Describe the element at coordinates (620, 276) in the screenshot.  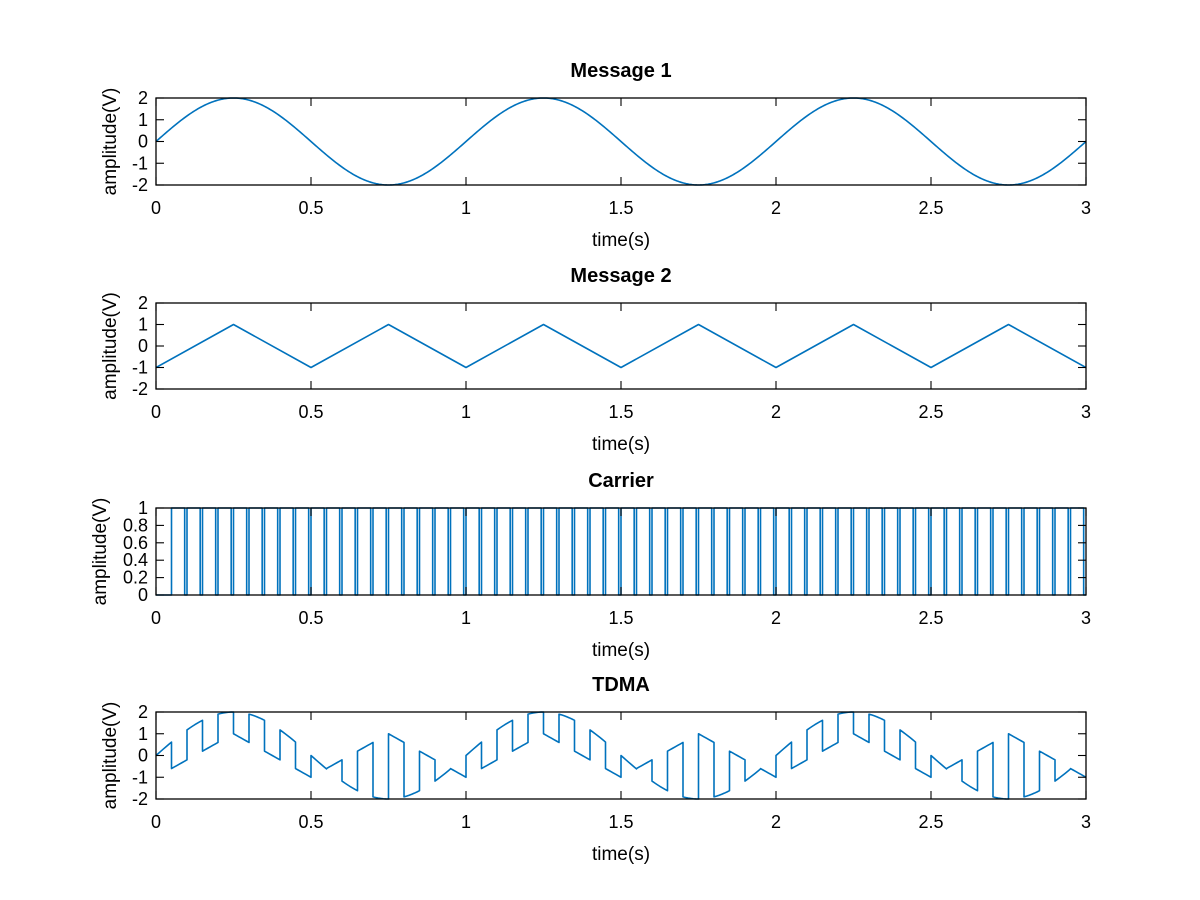
I see `chart-title: Message 2` at that location.